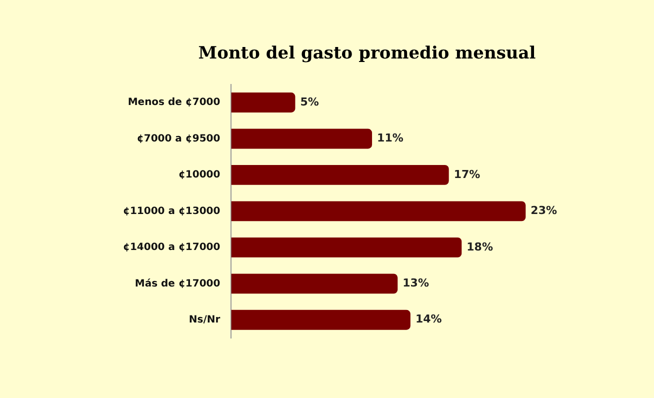 This screenshot has height=398, width=654. What do you see at coordinates (367, 54) in the screenshot?
I see `chart-title: Monto del gasto promedio mensual` at bounding box center [367, 54].